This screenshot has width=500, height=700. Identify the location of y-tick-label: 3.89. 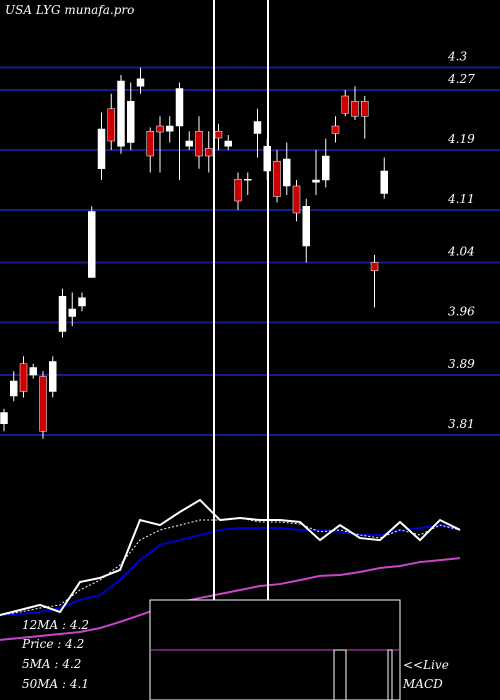
(461, 364).